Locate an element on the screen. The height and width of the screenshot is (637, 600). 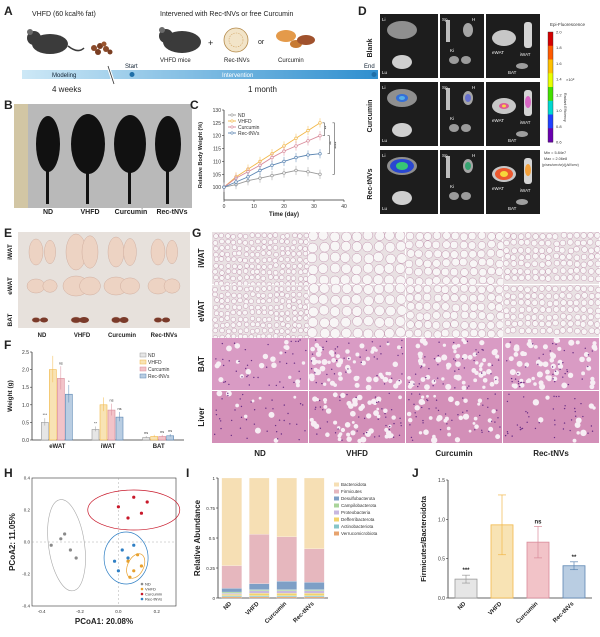
significance-mark: *** is located at coordinates (45, 415).